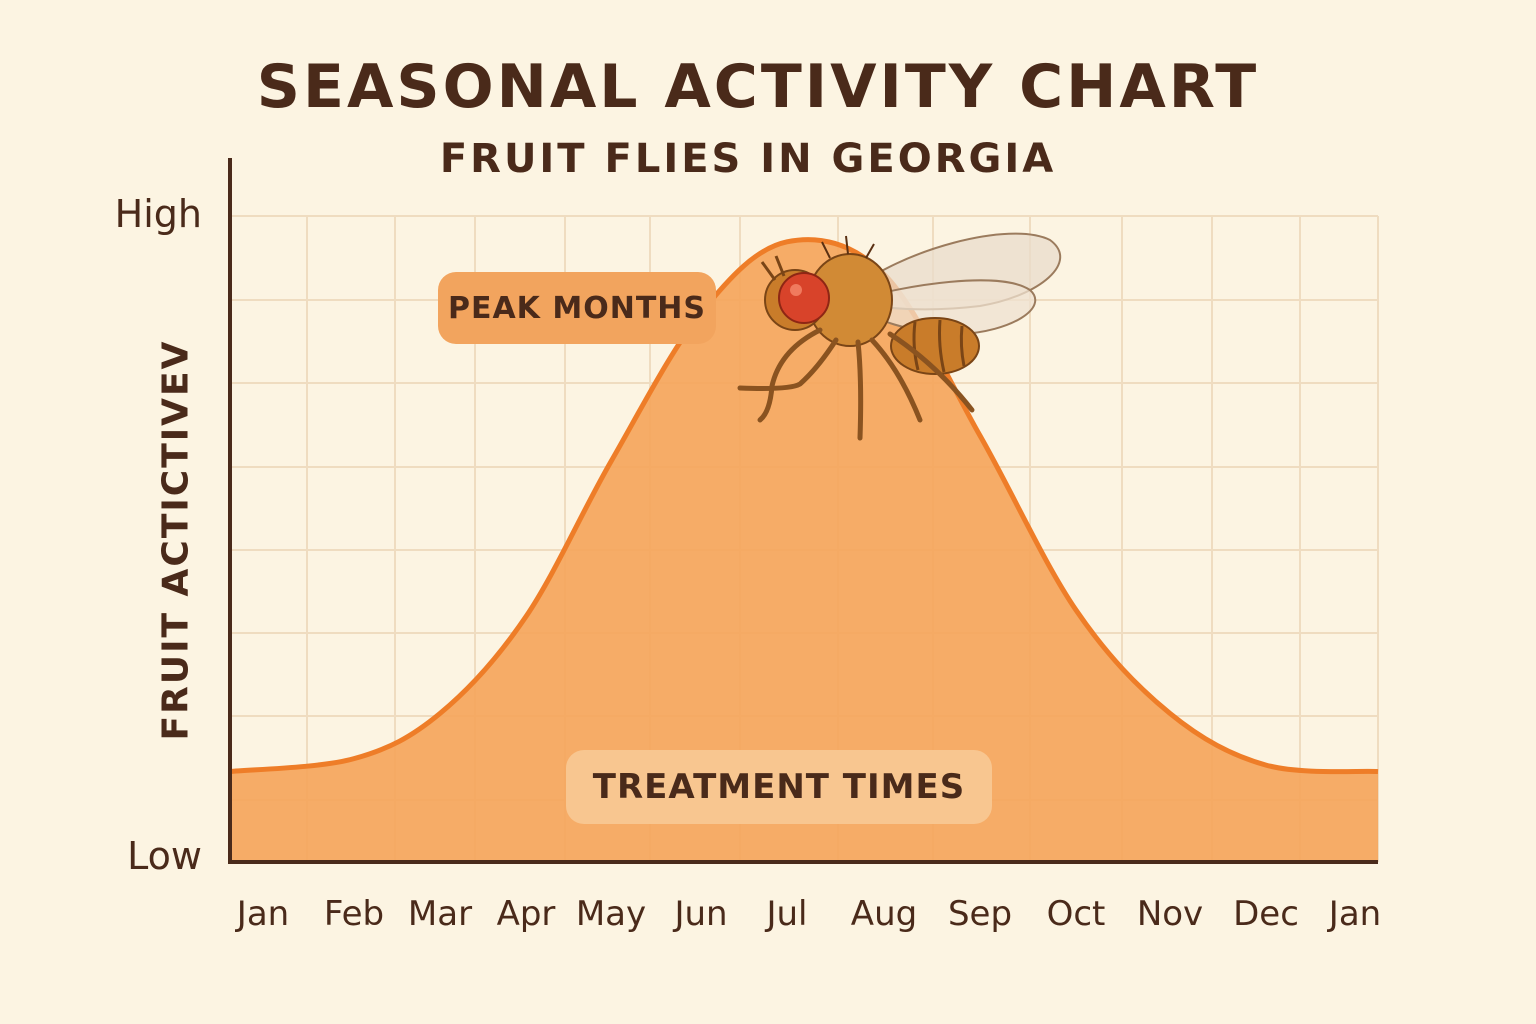  I want to click on x-tick-label: Sep, so click(980, 914).